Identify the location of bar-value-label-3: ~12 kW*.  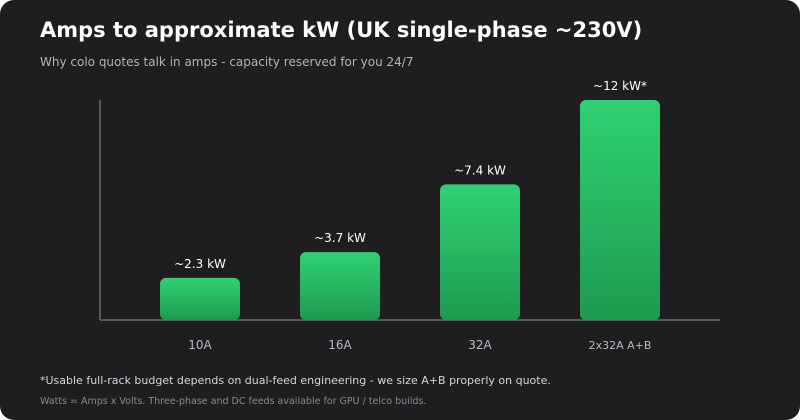
(620, 86).